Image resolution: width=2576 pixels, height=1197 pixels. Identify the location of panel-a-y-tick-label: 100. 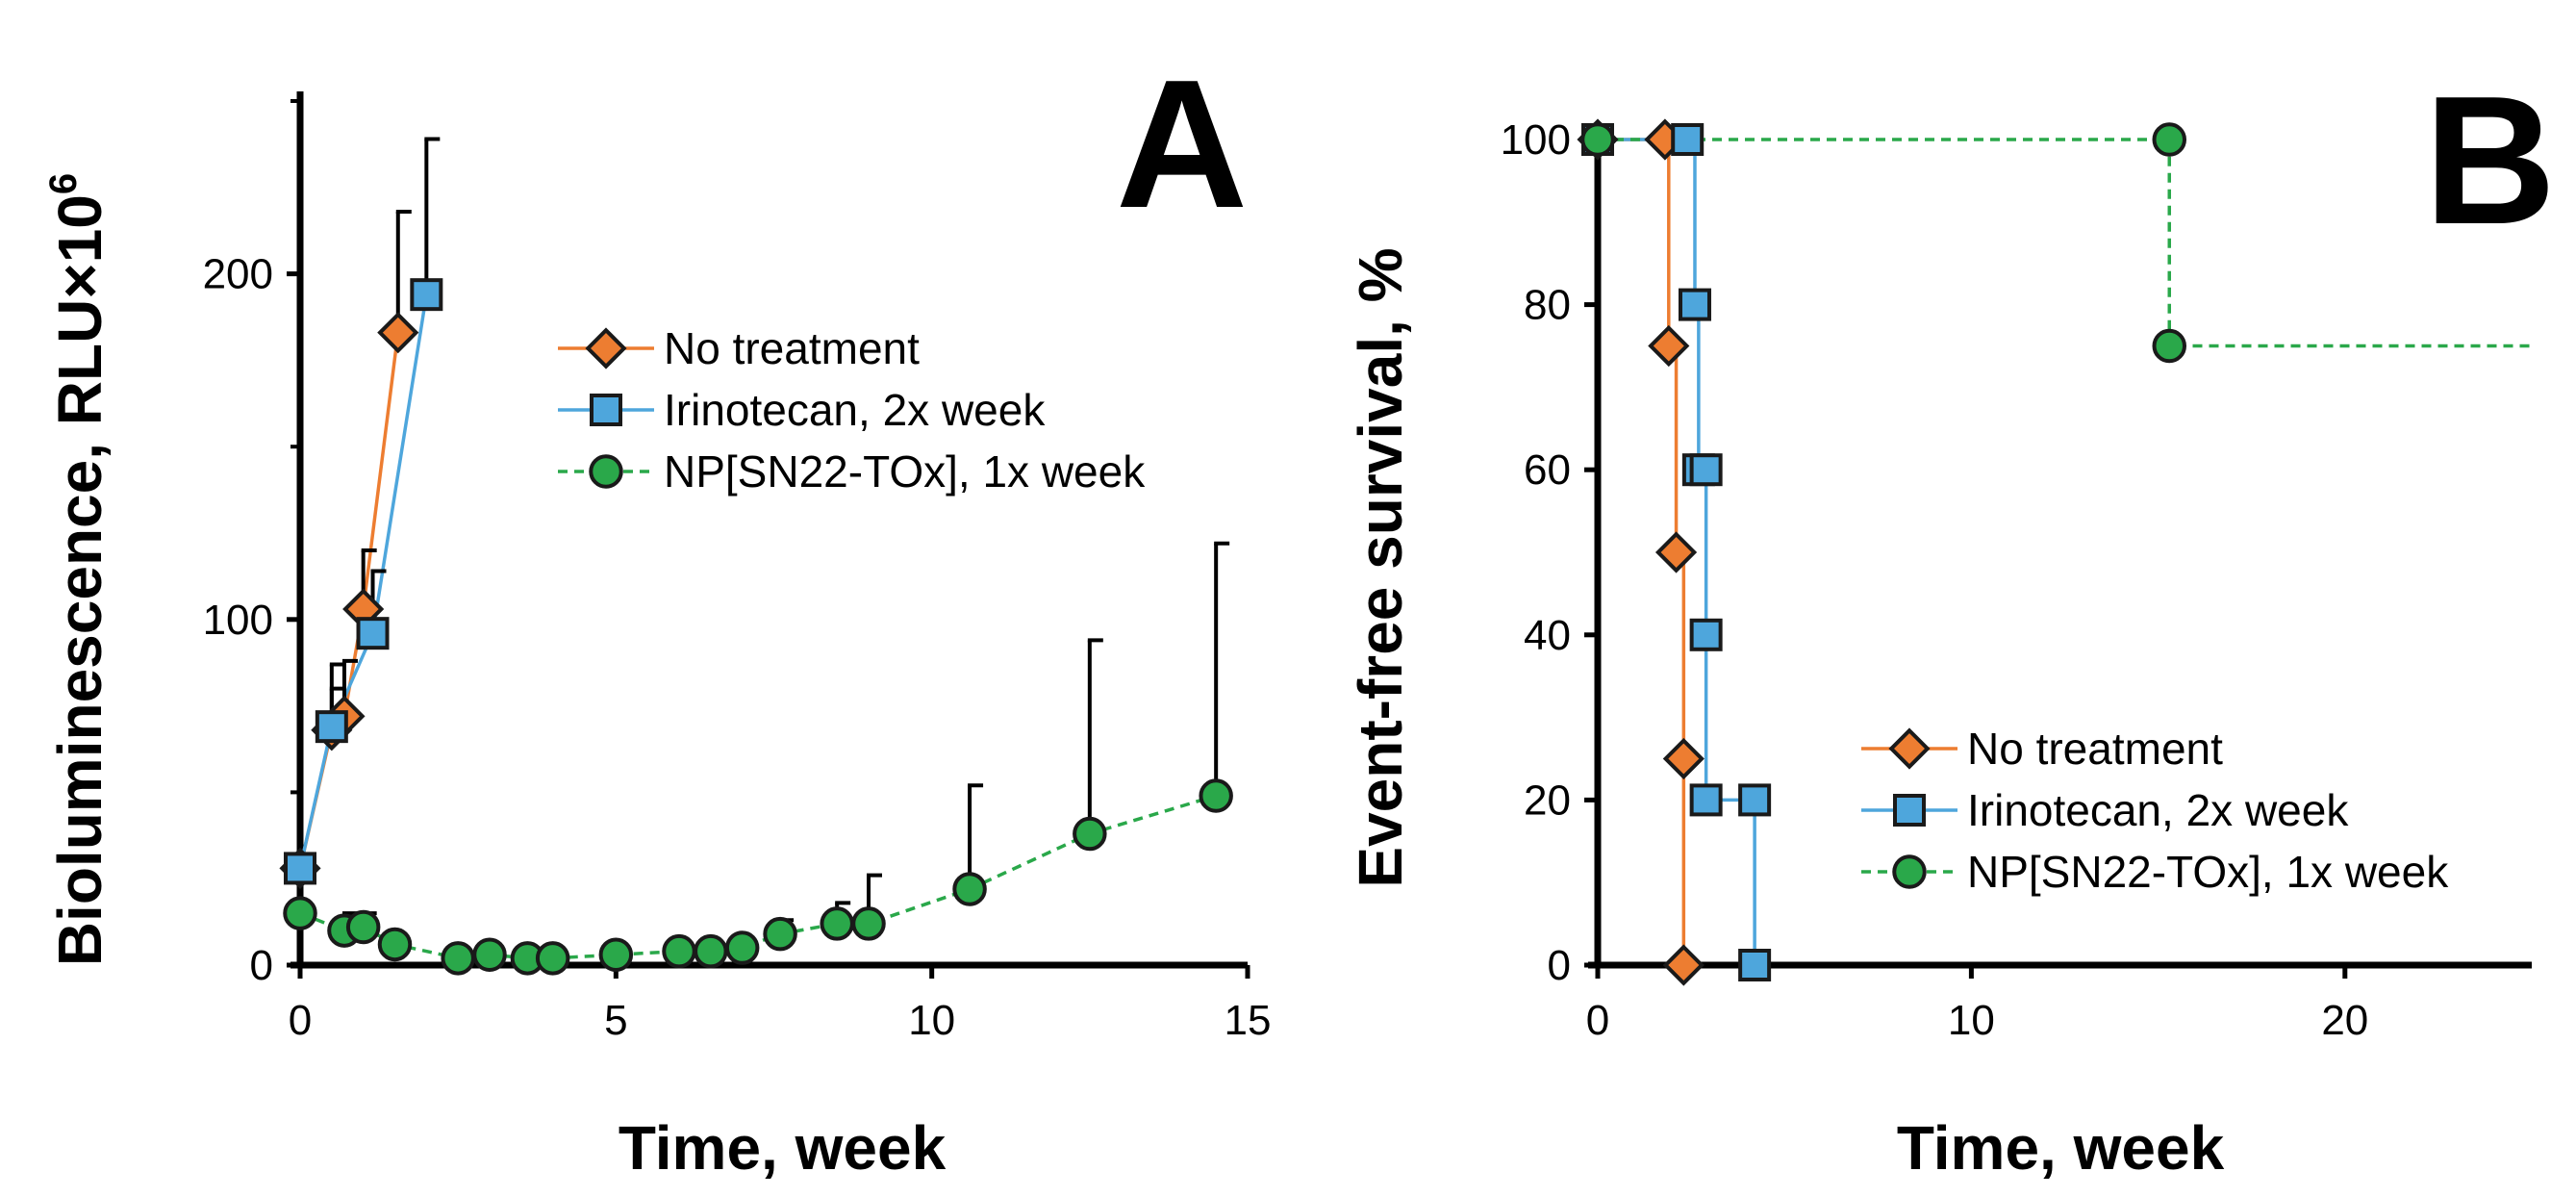
(238, 620).